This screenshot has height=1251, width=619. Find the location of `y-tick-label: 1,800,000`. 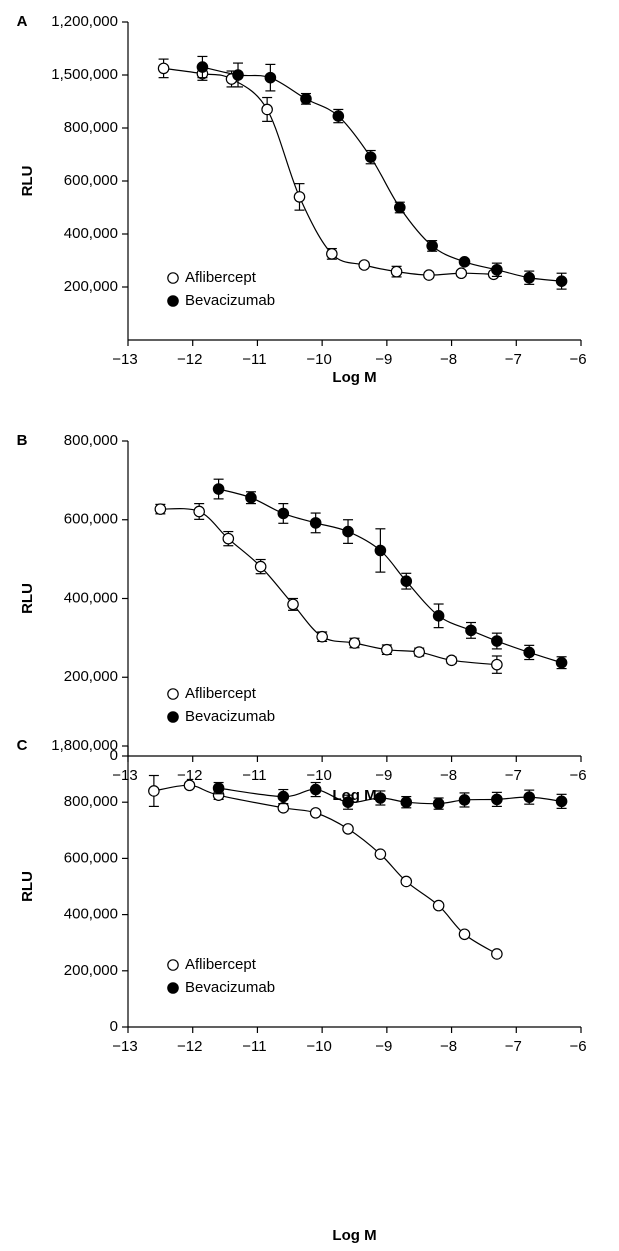

y-tick-label: 1,800,000 is located at coordinates (84, 745).